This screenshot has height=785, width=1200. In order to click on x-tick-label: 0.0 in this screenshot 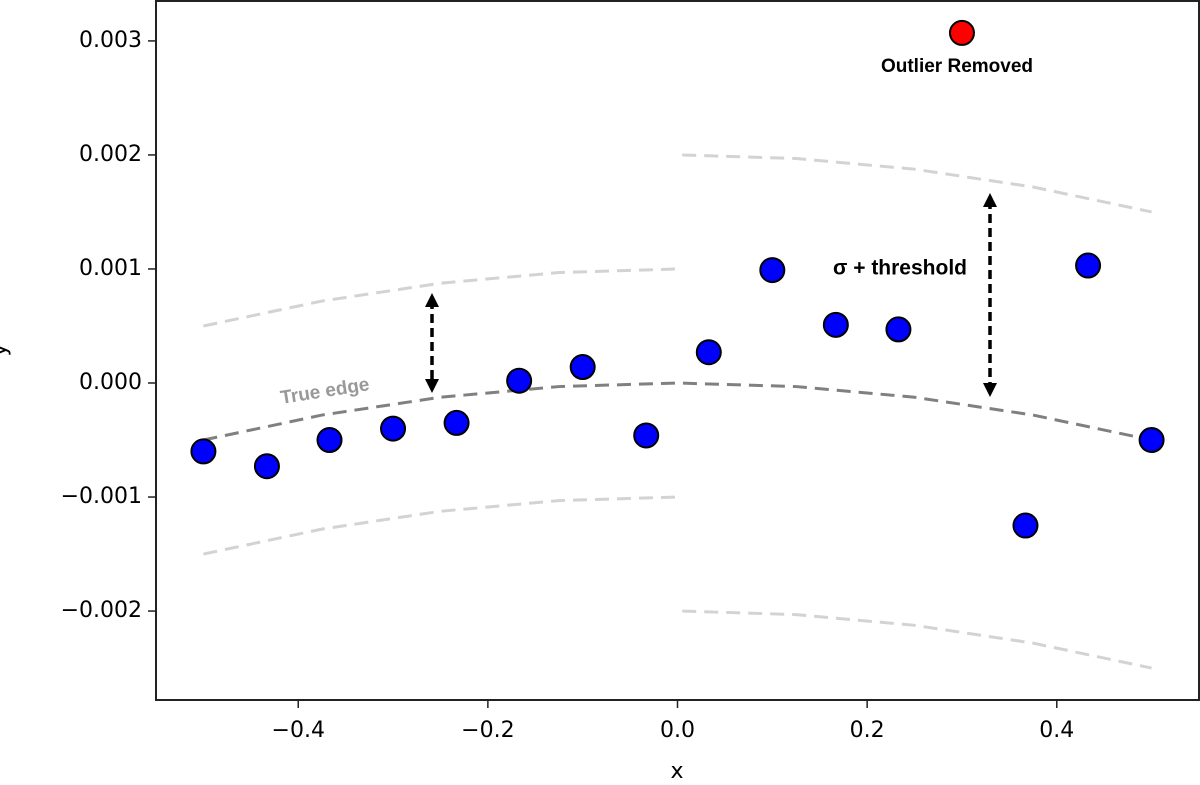, I will do `click(677, 730)`.